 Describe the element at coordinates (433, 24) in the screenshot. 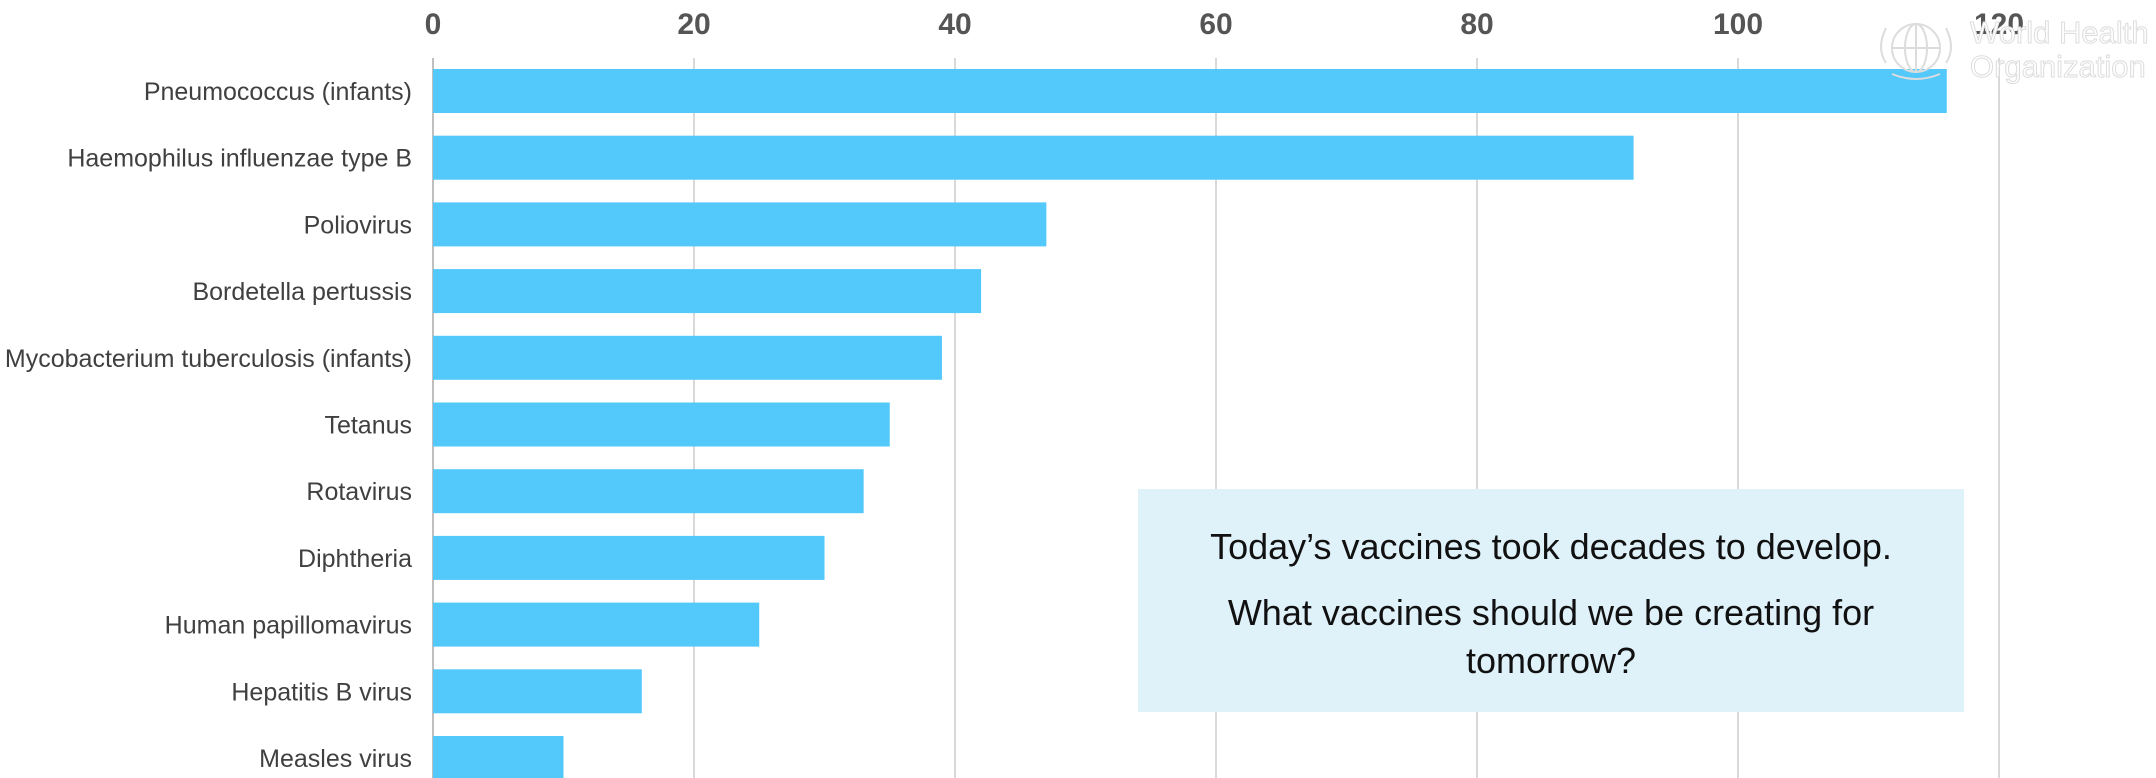

I see `x-tick-label: 0` at that location.